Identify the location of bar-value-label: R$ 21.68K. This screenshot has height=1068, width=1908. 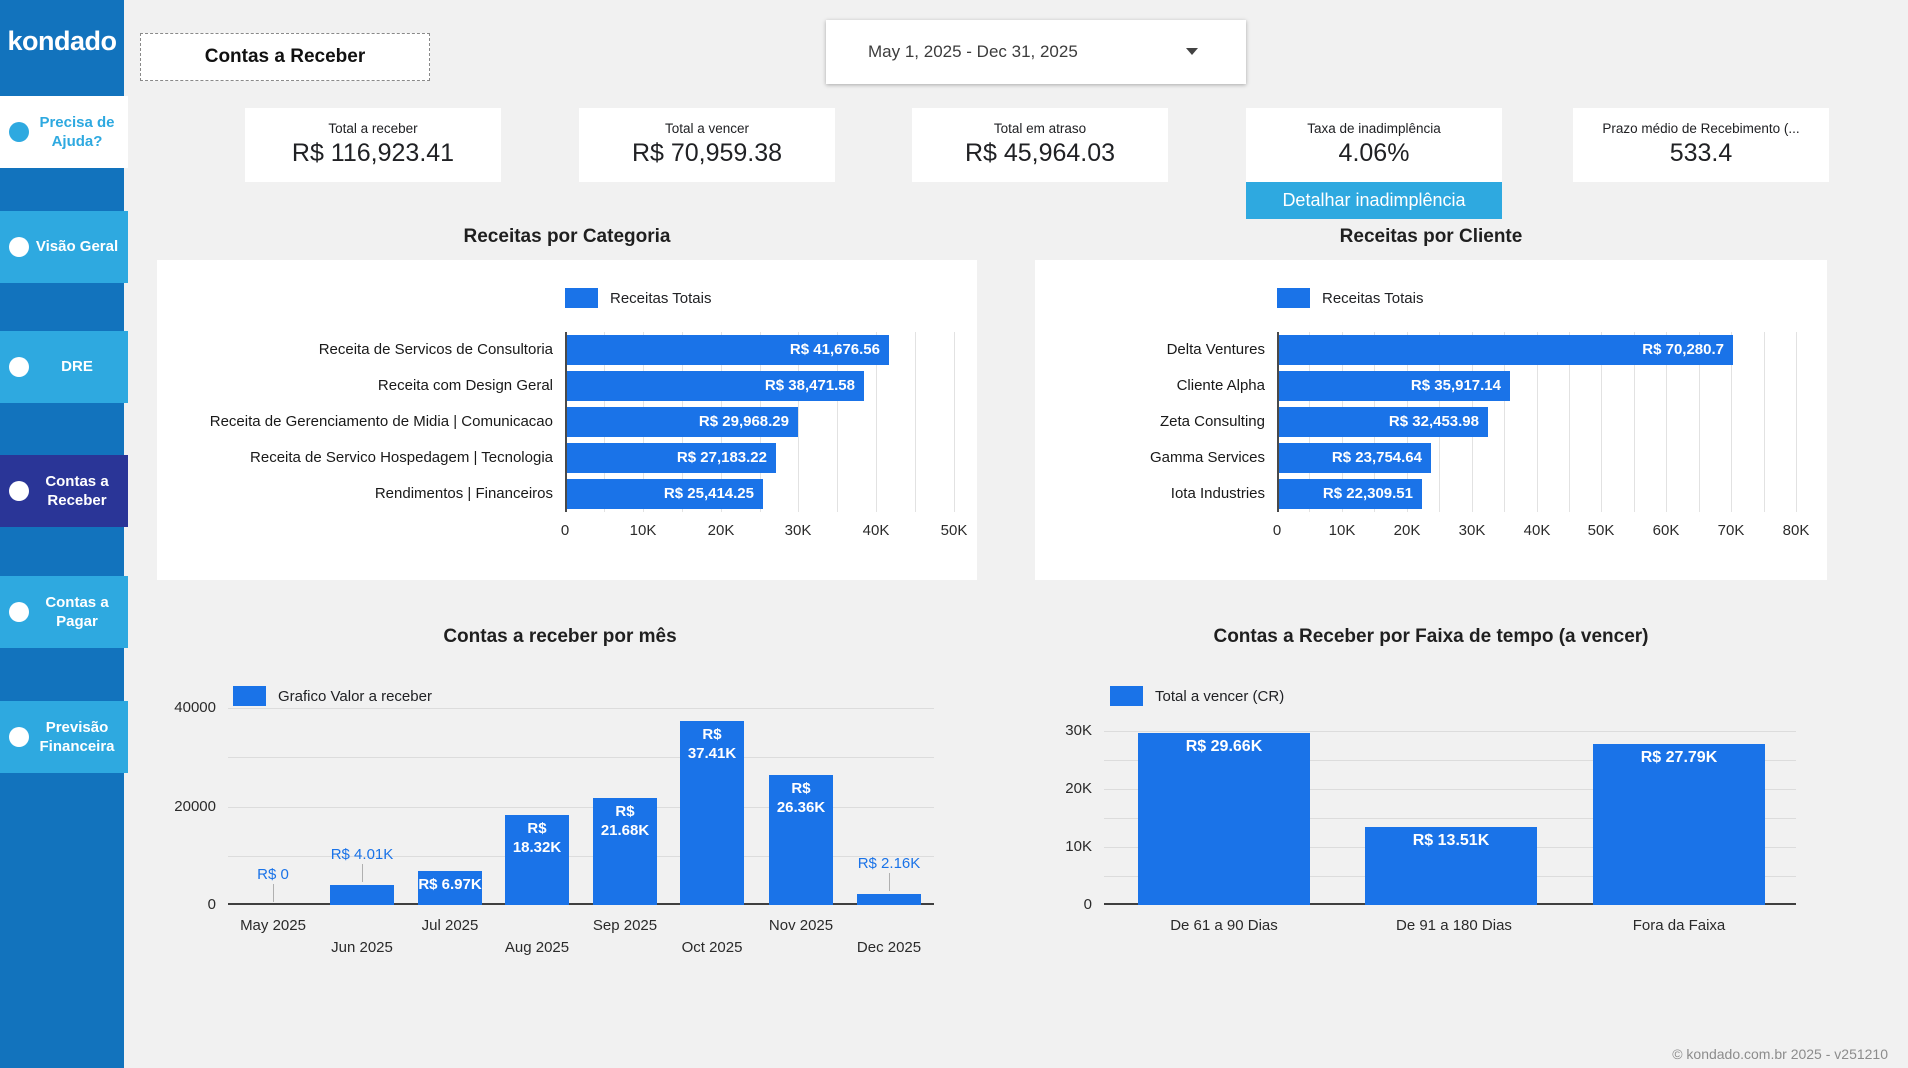
(625, 821).